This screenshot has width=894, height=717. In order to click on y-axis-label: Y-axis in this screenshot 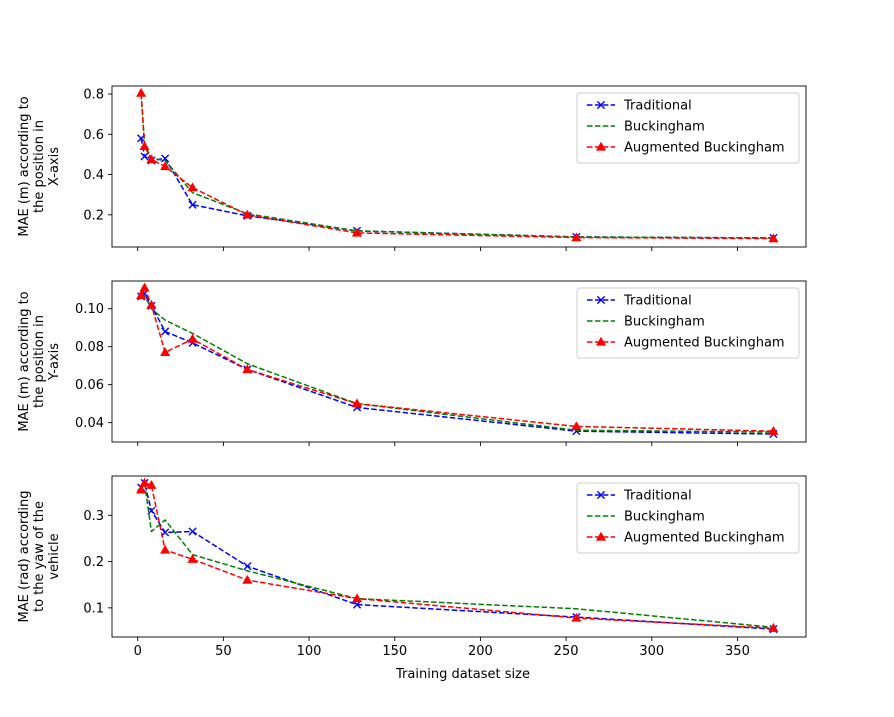, I will do `click(54, 362)`.